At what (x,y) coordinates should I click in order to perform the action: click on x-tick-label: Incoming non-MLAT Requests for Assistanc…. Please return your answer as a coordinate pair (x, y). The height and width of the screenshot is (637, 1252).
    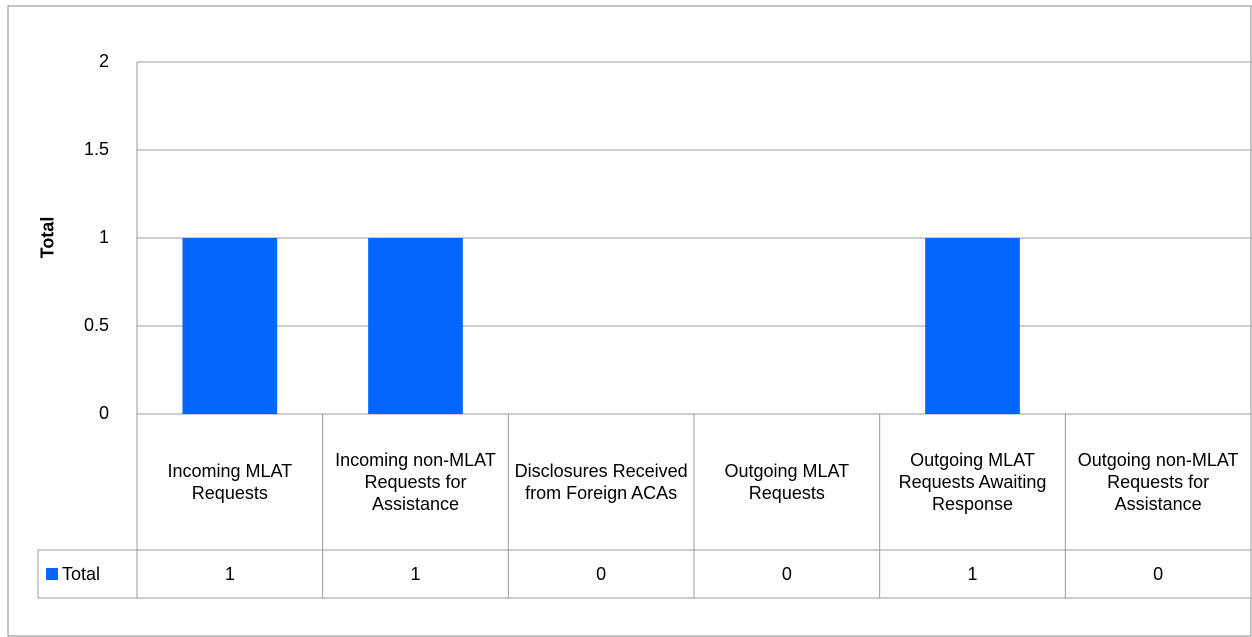
    Looking at the image, I should click on (415, 482).